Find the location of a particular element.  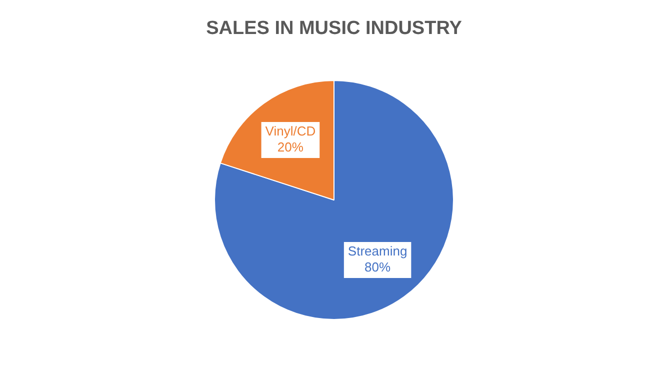

slice-label: Streaming is located at coordinates (378, 251).